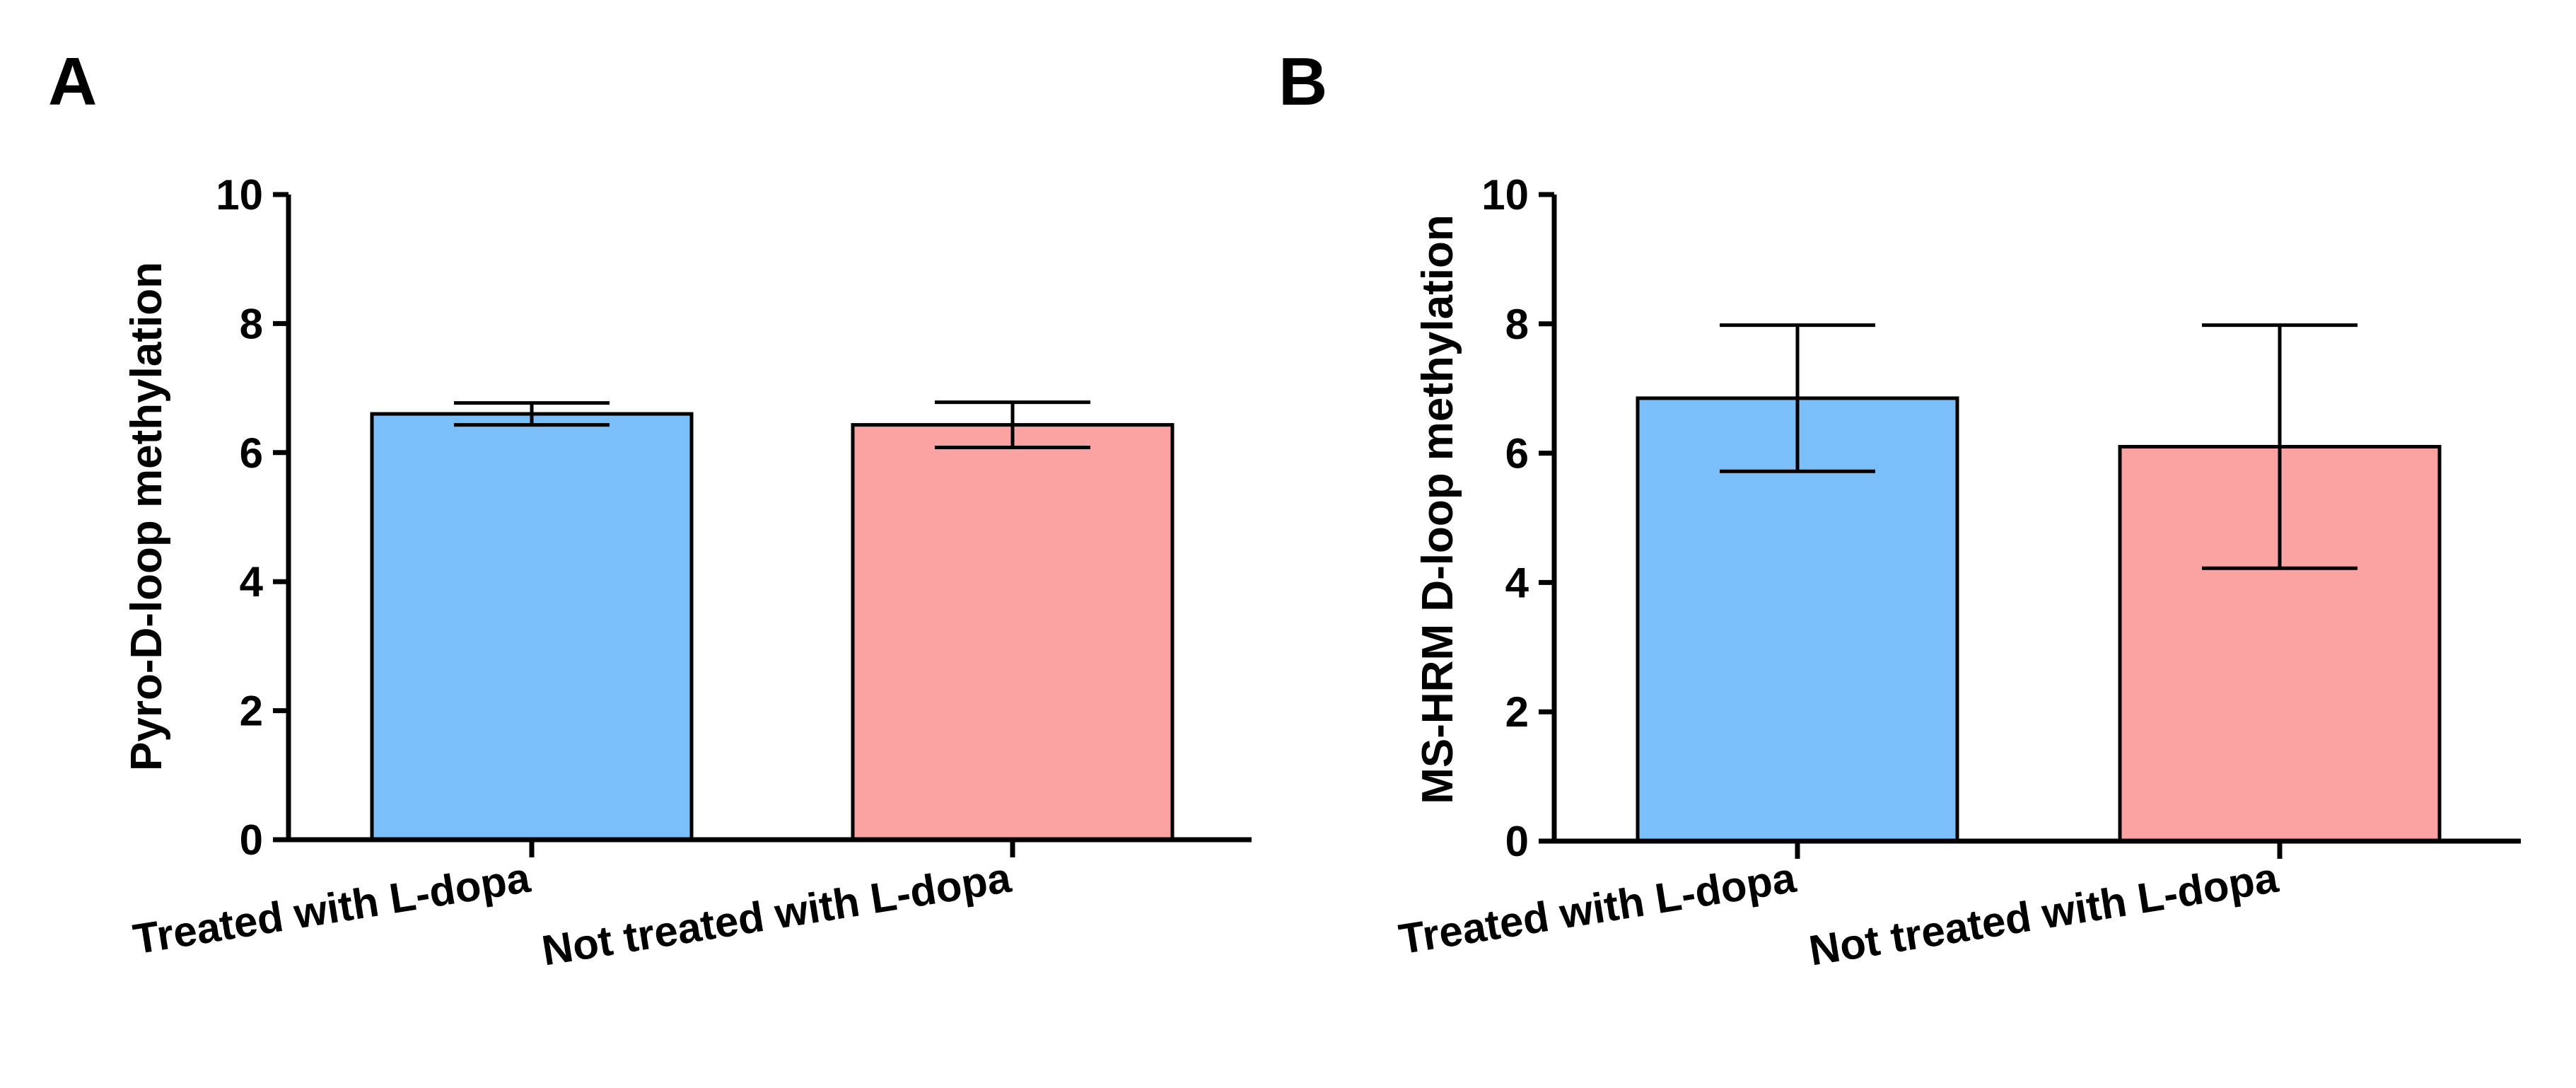 Image resolution: width=2576 pixels, height=1088 pixels. What do you see at coordinates (1517, 454) in the screenshot?
I see `panel-b-y-tick-label-3: 6` at bounding box center [1517, 454].